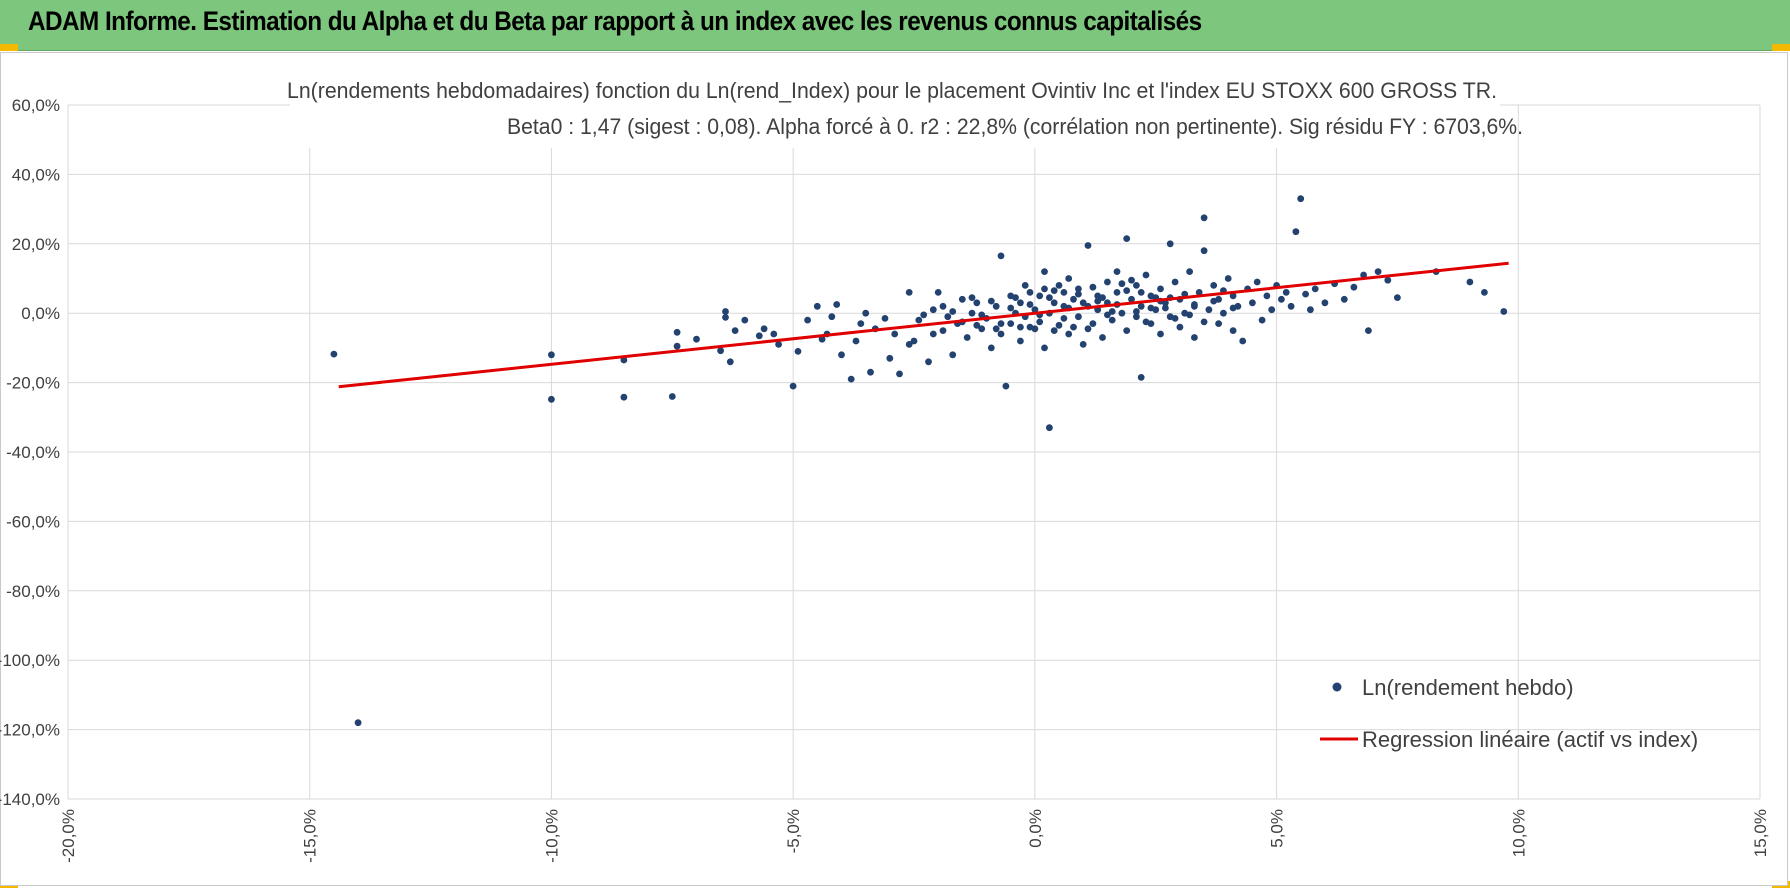 The width and height of the screenshot is (1790, 888). What do you see at coordinates (9, 47) in the screenshot?
I see `corner-marker-top-left` at bounding box center [9, 47].